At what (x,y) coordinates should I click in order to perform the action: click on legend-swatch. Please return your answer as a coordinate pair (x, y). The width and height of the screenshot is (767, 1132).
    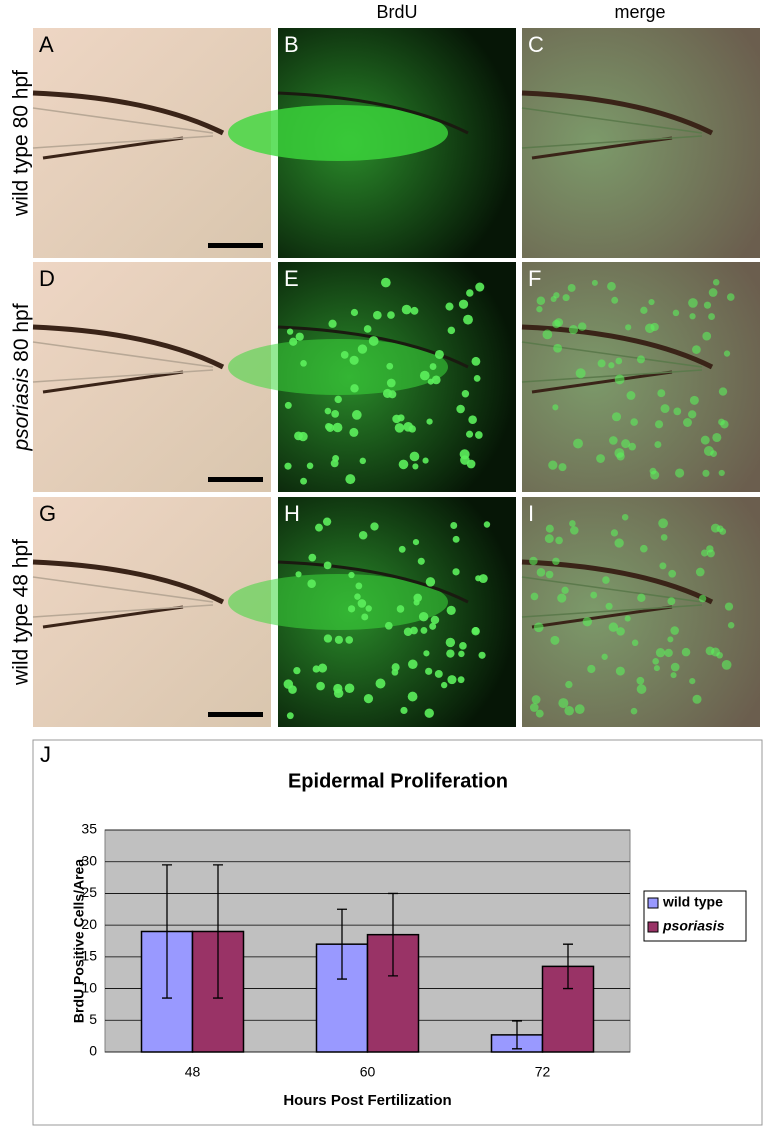
    Looking at the image, I should click on (653, 927).